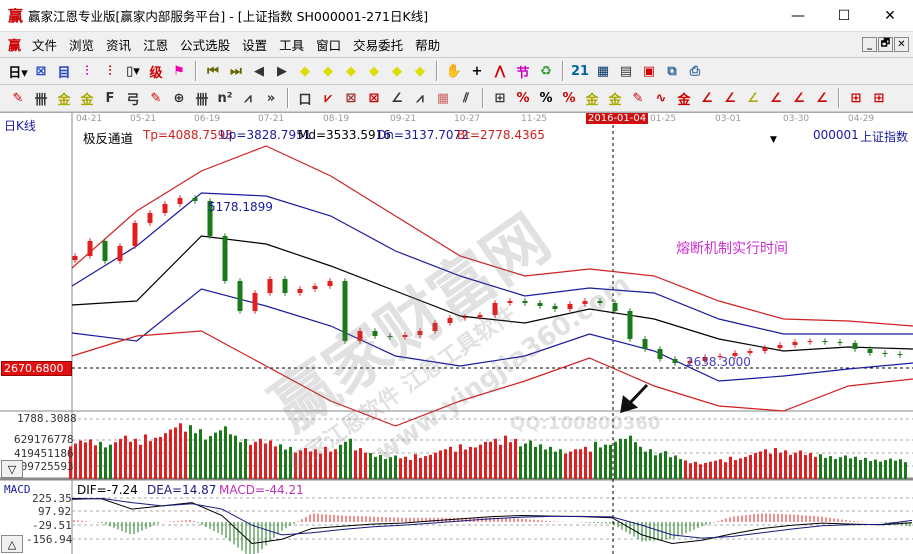  Describe the element at coordinates (87, 71) in the screenshot. I see `kline3-icon: ⫶` at that location.